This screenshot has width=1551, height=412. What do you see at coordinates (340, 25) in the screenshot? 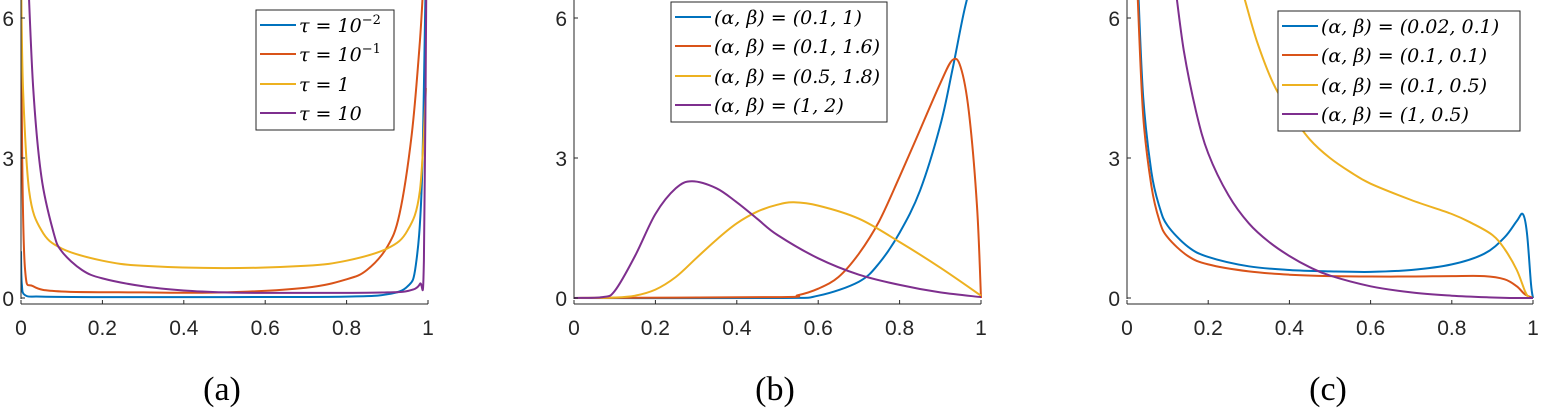
I see `legend-entry: τ = 10−2` at bounding box center [340, 25].